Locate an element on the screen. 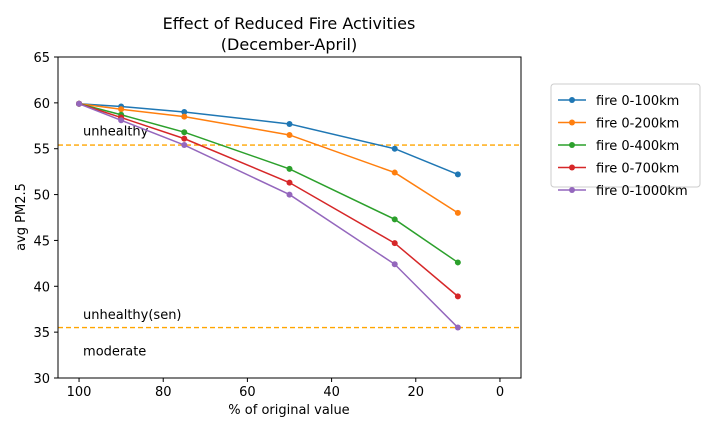 The image size is (720, 436). y-tick-label-1: 35 is located at coordinates (41, 333).